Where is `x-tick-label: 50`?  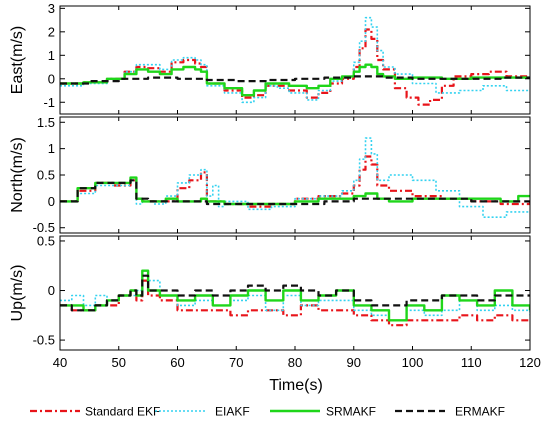 x-tick-label: 50 is located at coordinates (119, 362).